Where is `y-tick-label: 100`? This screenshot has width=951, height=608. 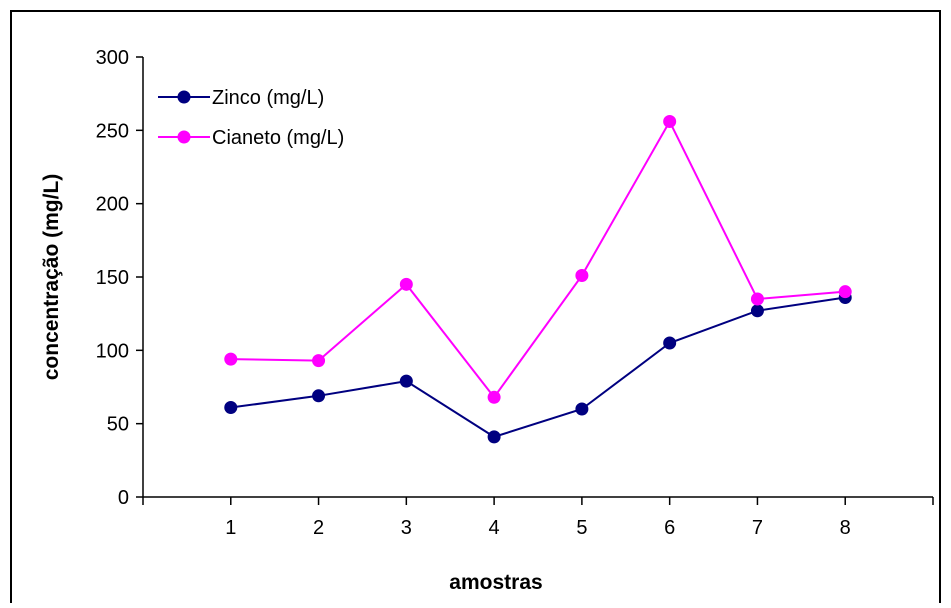 y-tick-label: 100 is located at coordinates (112, 351).